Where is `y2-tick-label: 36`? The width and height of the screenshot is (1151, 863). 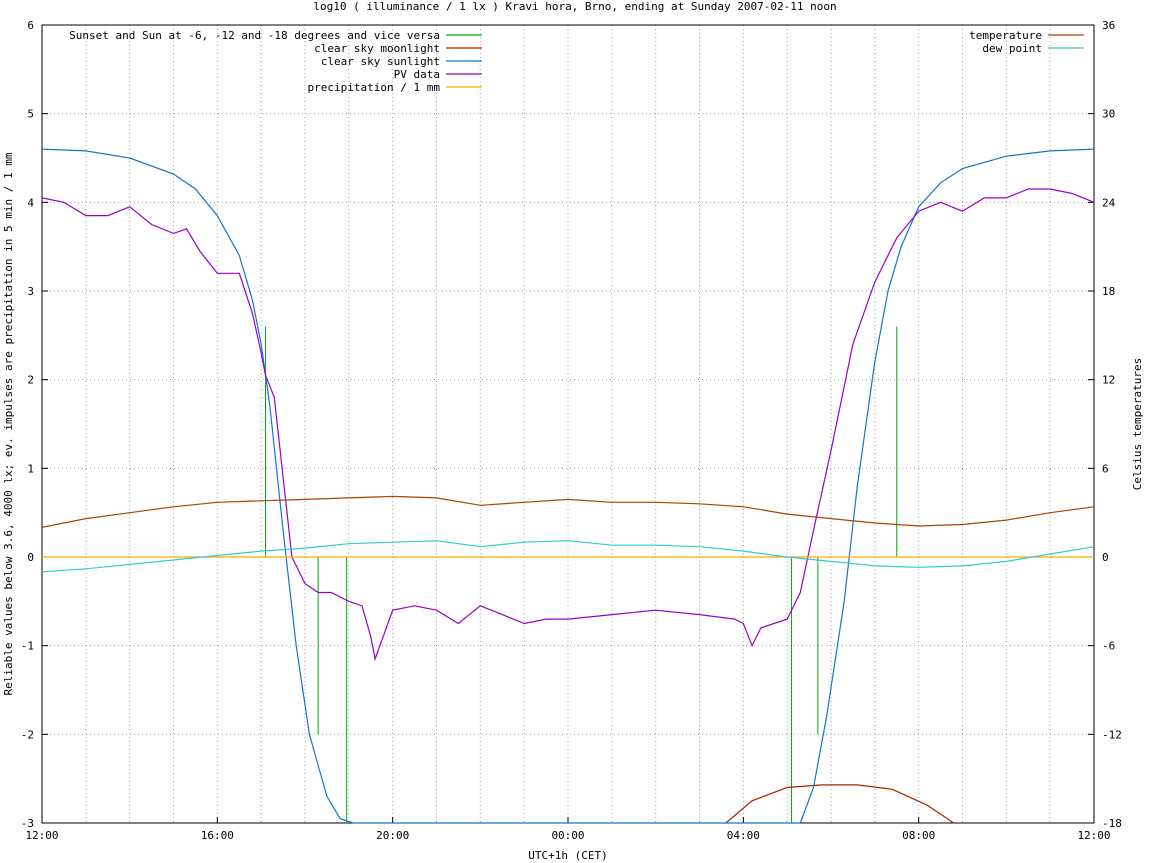 y2-tick-label: 36 is located at coordinates (1108, 25).